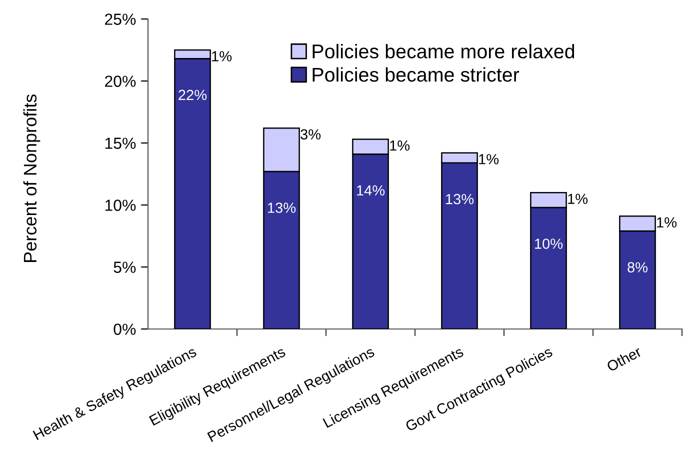  What do you see at coordinates (310, 134) in the screenshot?
I see `data-label: 3%` at bounding box center [310, 134].